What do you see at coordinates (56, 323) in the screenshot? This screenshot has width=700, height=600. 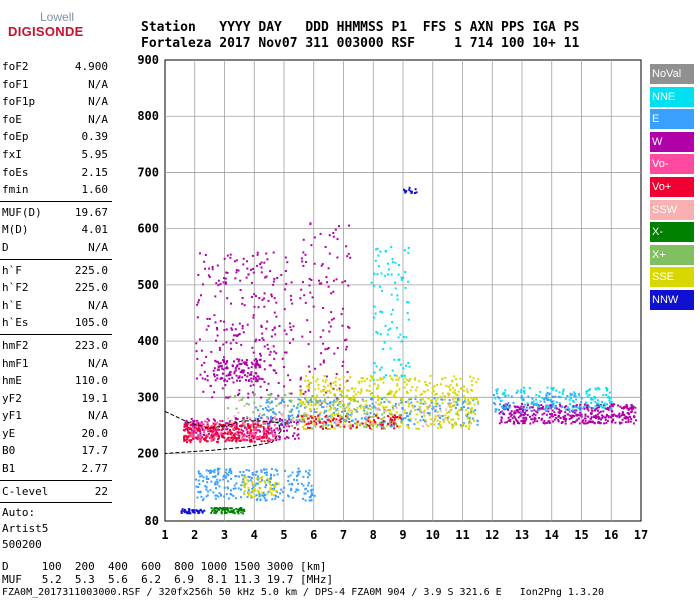 I see `param-row-h-es: h`Es 105.0` at bounding box center [56, 323].